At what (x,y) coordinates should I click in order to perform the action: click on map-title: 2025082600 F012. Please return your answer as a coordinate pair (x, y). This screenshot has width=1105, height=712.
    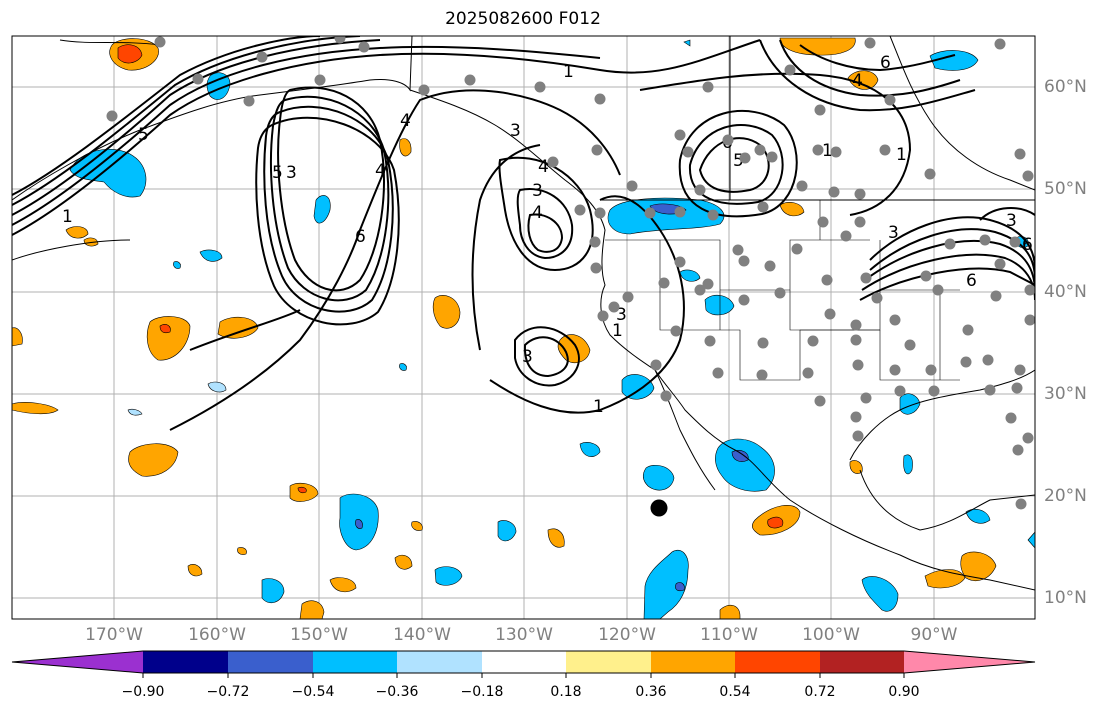
    Looking at the image, I should click on (523, 19).